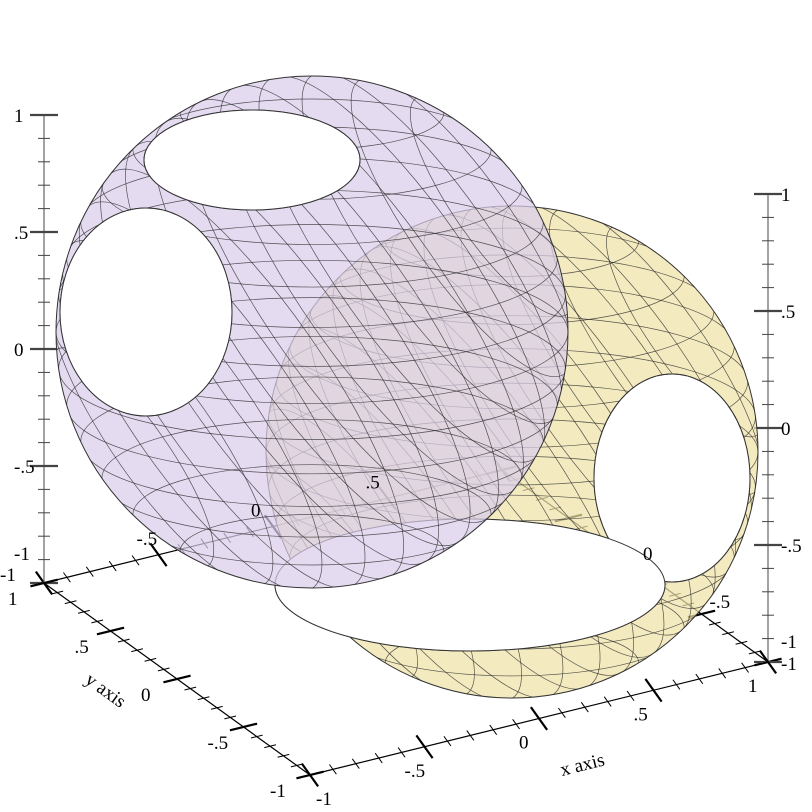  Describe the element at coordinates (13, 599) in the screenshot. I see `front-y-tick-label: 1` at that location.